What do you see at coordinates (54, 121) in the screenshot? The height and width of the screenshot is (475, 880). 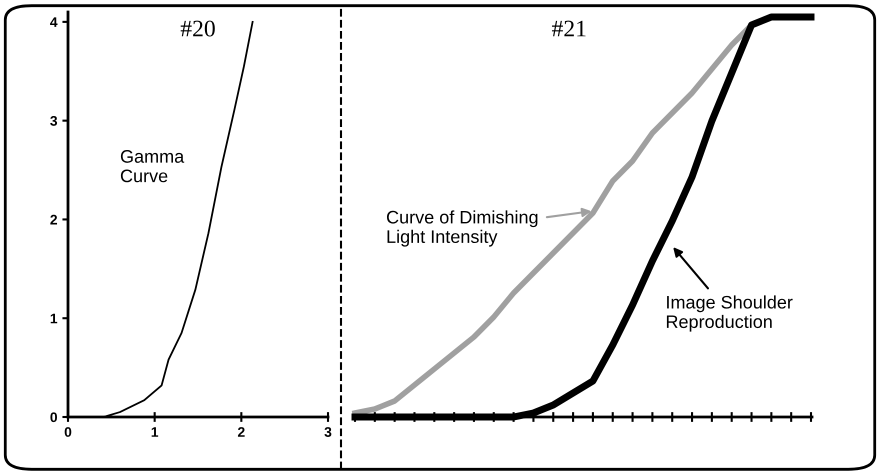 I see `y-tick-label: 3` at bounding box center [54, 121].